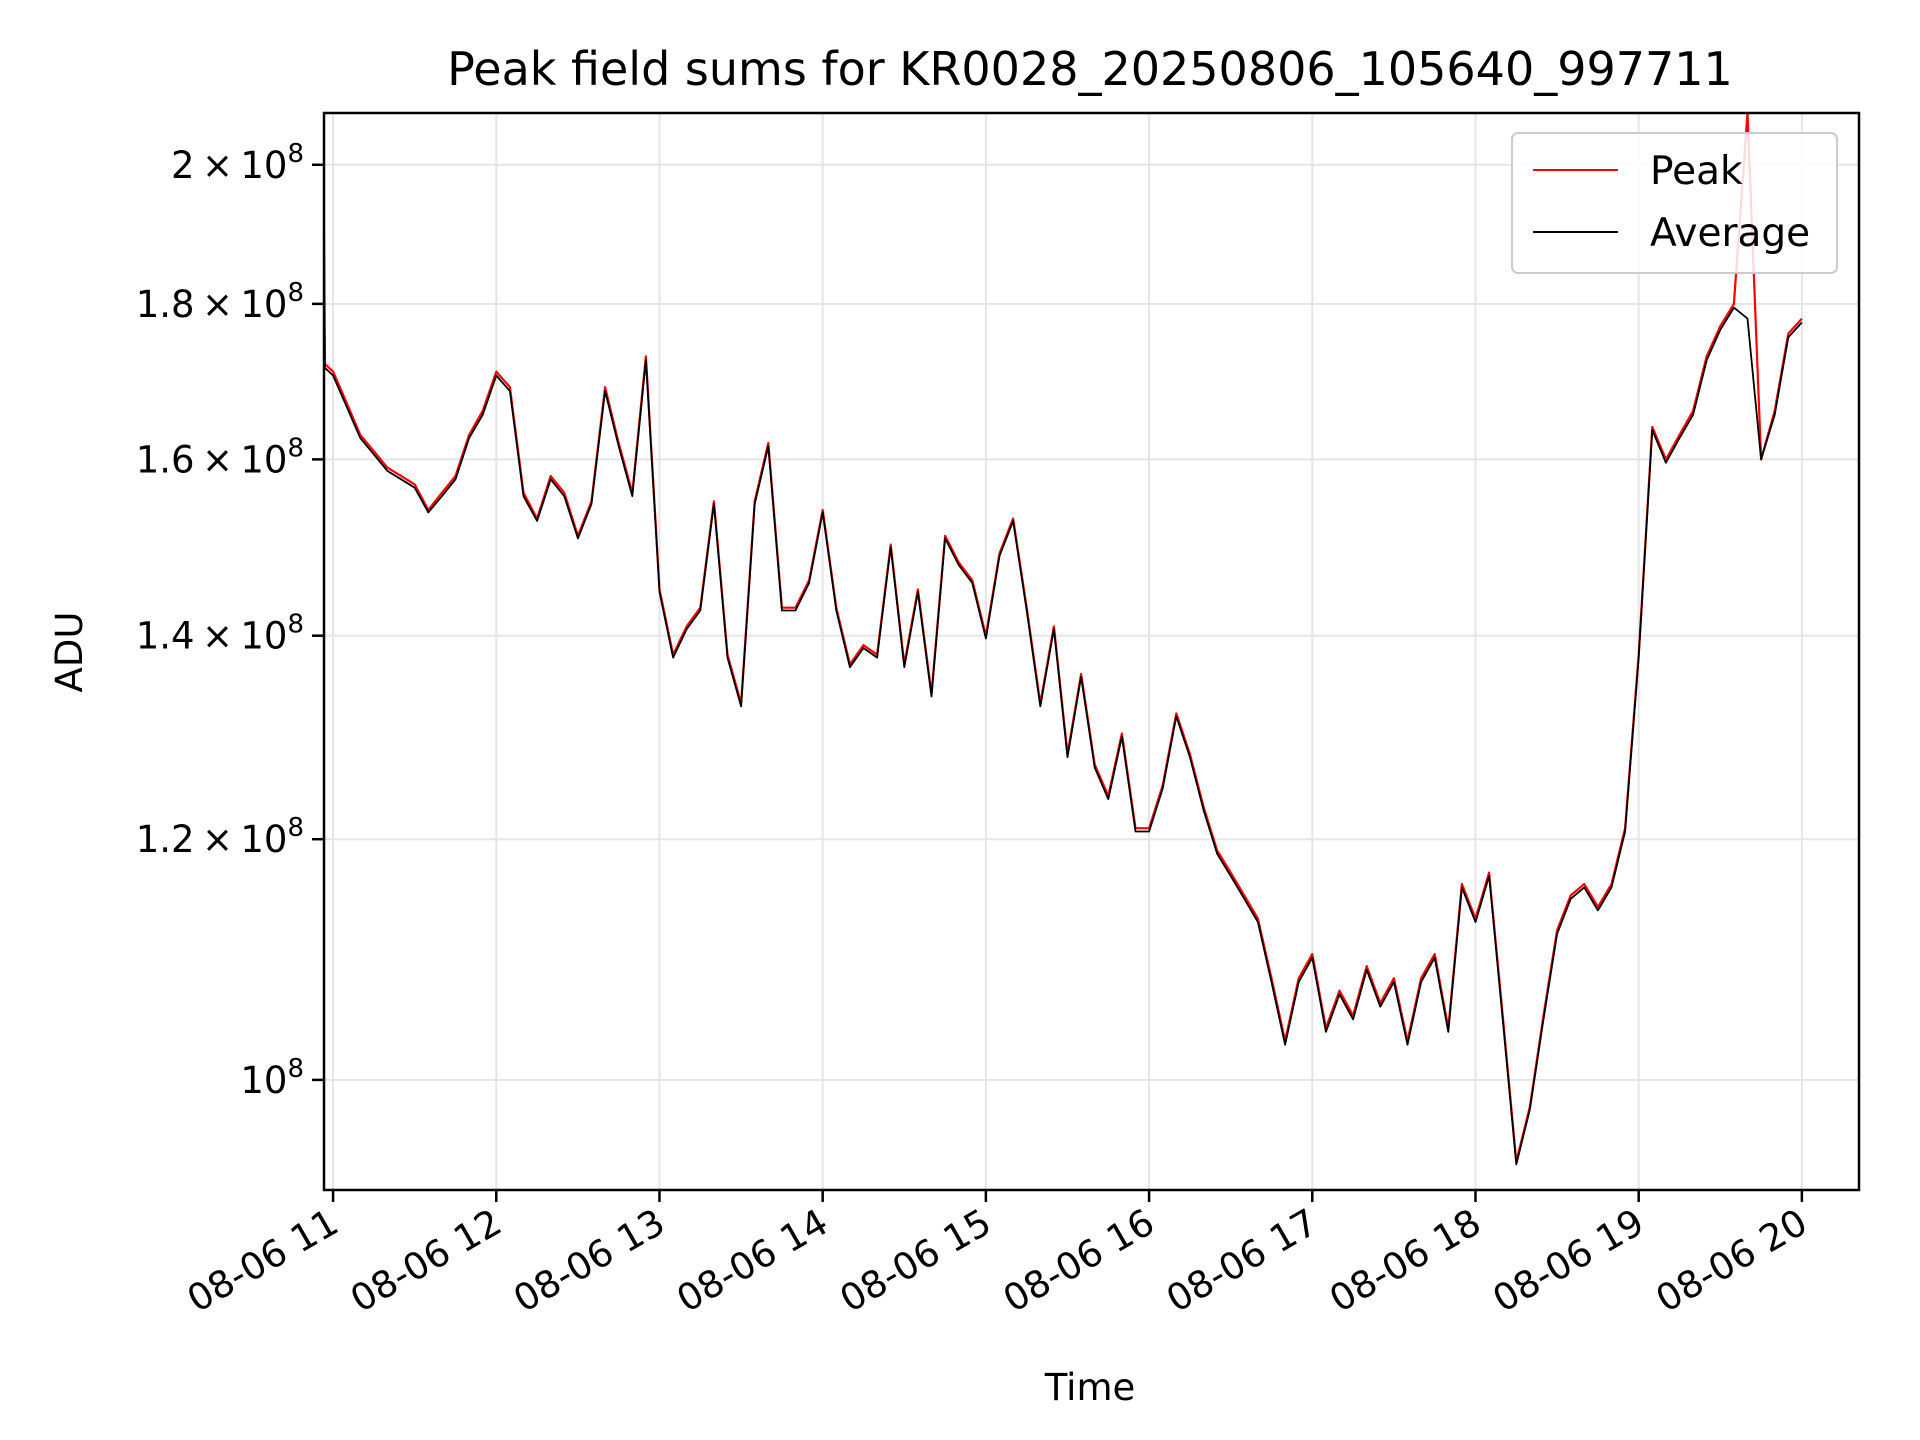 Image resolution: width=1920 pixels, height=1440 pixels. Describe the element at coordinates (1090, 1387) in the screenshot. I see `x-axis-label: Time` at that location.